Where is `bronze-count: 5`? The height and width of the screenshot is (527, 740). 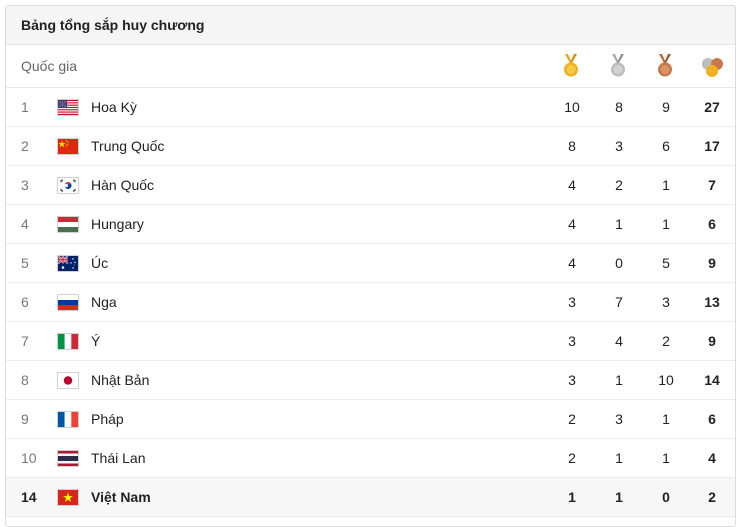
bronze-count: 5 is located at coordinates (666, 263).